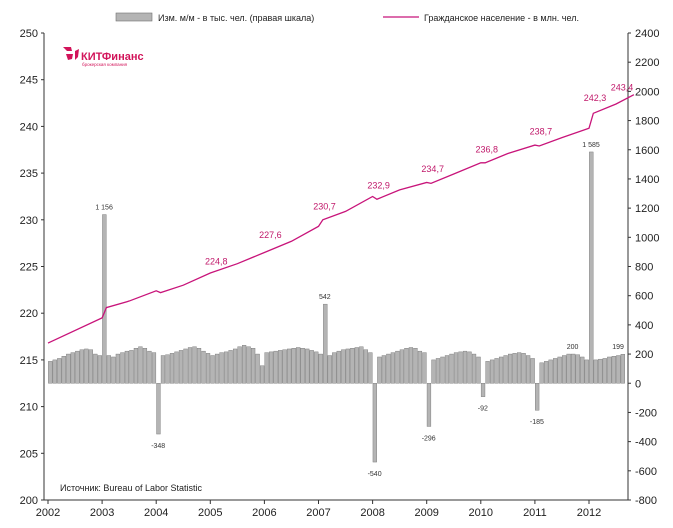  What do you see at coordinates (573, 347) in the screenshot?
I see `bar-data-label: 200` at bounding box center [573, 347].